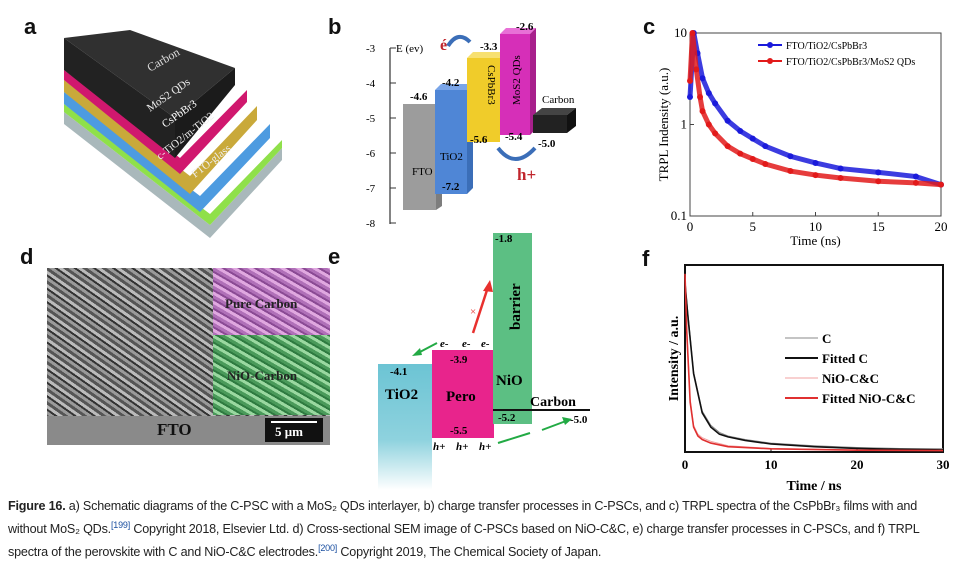  Describe the element at coordinates (680, 32) in the screenshot. I see `y-tick-label: 10` at that location.